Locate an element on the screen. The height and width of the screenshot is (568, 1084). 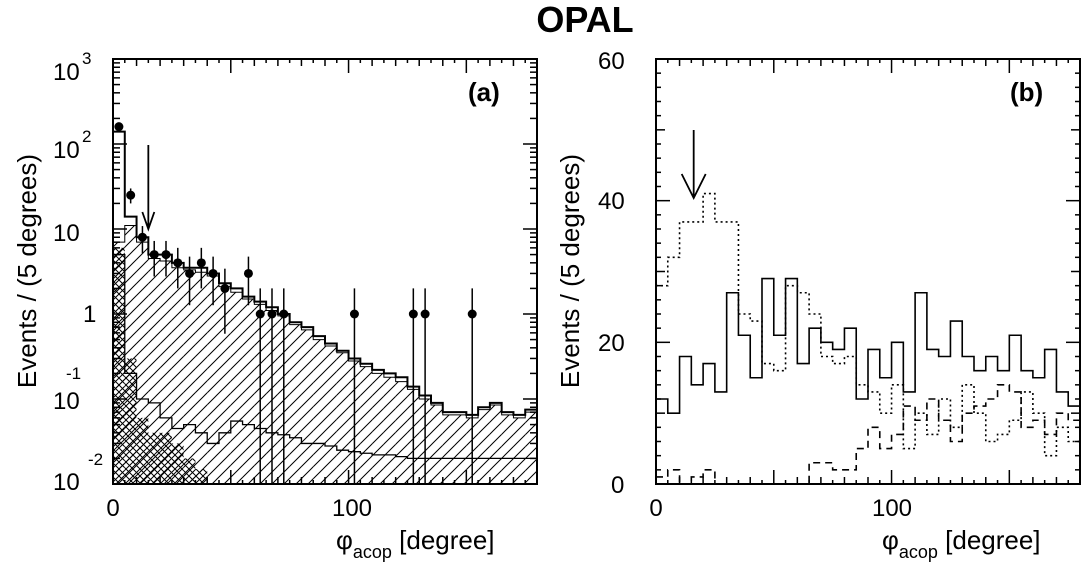
panel-b-cut-arrow is located at coordinates (693, 165).